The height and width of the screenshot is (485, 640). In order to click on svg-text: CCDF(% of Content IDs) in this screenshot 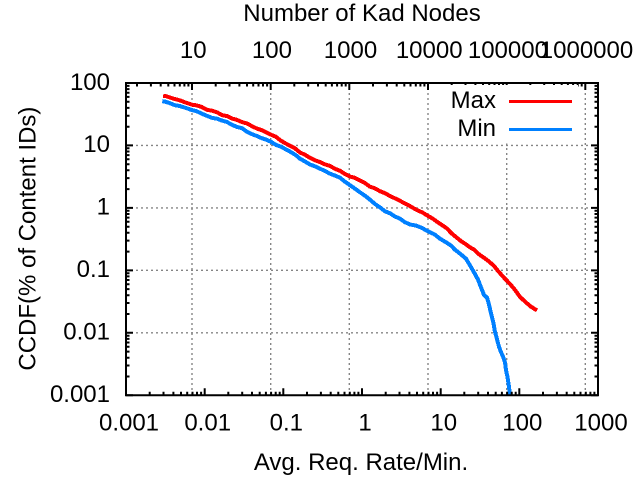, I will do `click(27, 239)`.